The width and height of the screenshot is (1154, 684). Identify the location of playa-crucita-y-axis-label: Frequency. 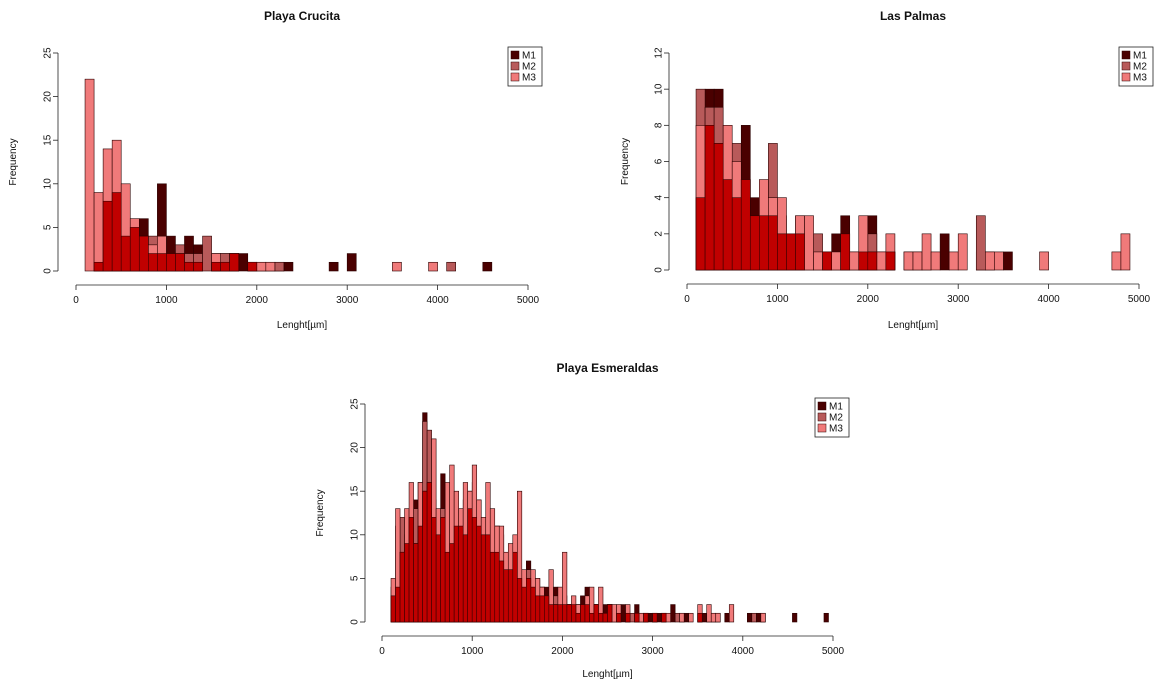
(13, 161).